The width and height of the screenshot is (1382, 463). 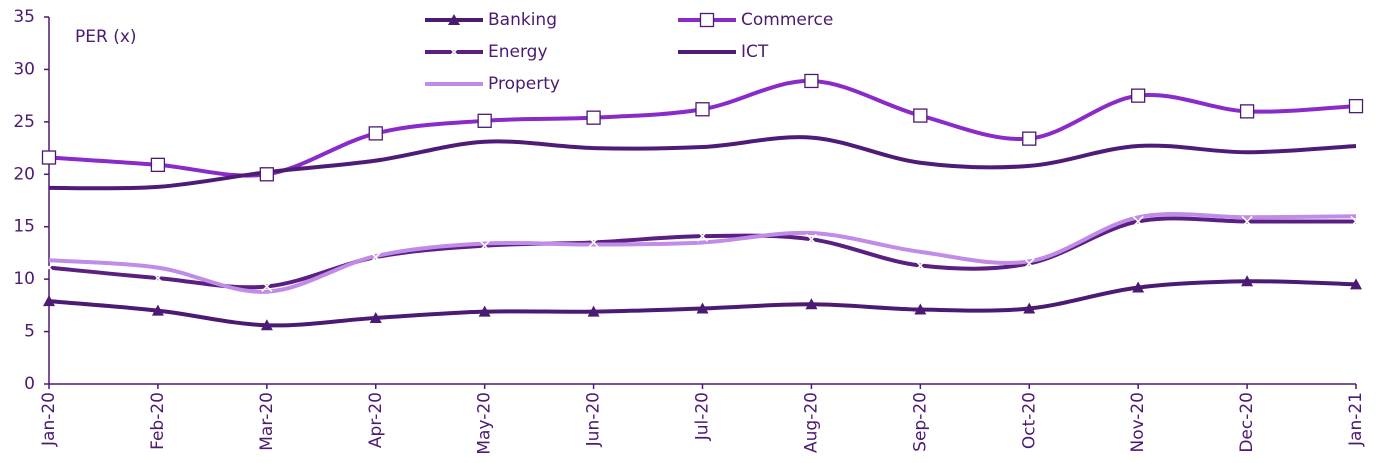 What do you see at coordinates (518, 52) in the screenshot?
I see `legend-label: Energy` at bounding box center [518, 52].